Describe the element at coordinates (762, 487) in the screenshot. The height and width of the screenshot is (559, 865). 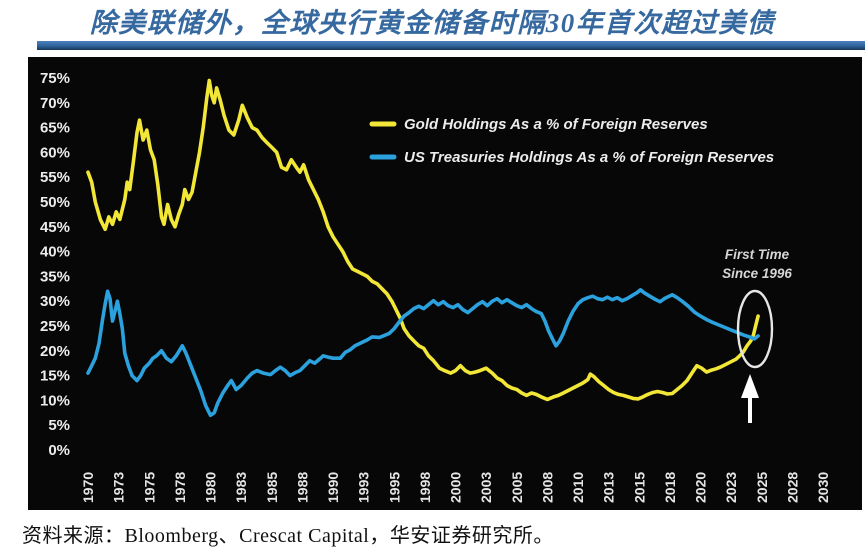
I see `x-tick-label: 2025` at that location.